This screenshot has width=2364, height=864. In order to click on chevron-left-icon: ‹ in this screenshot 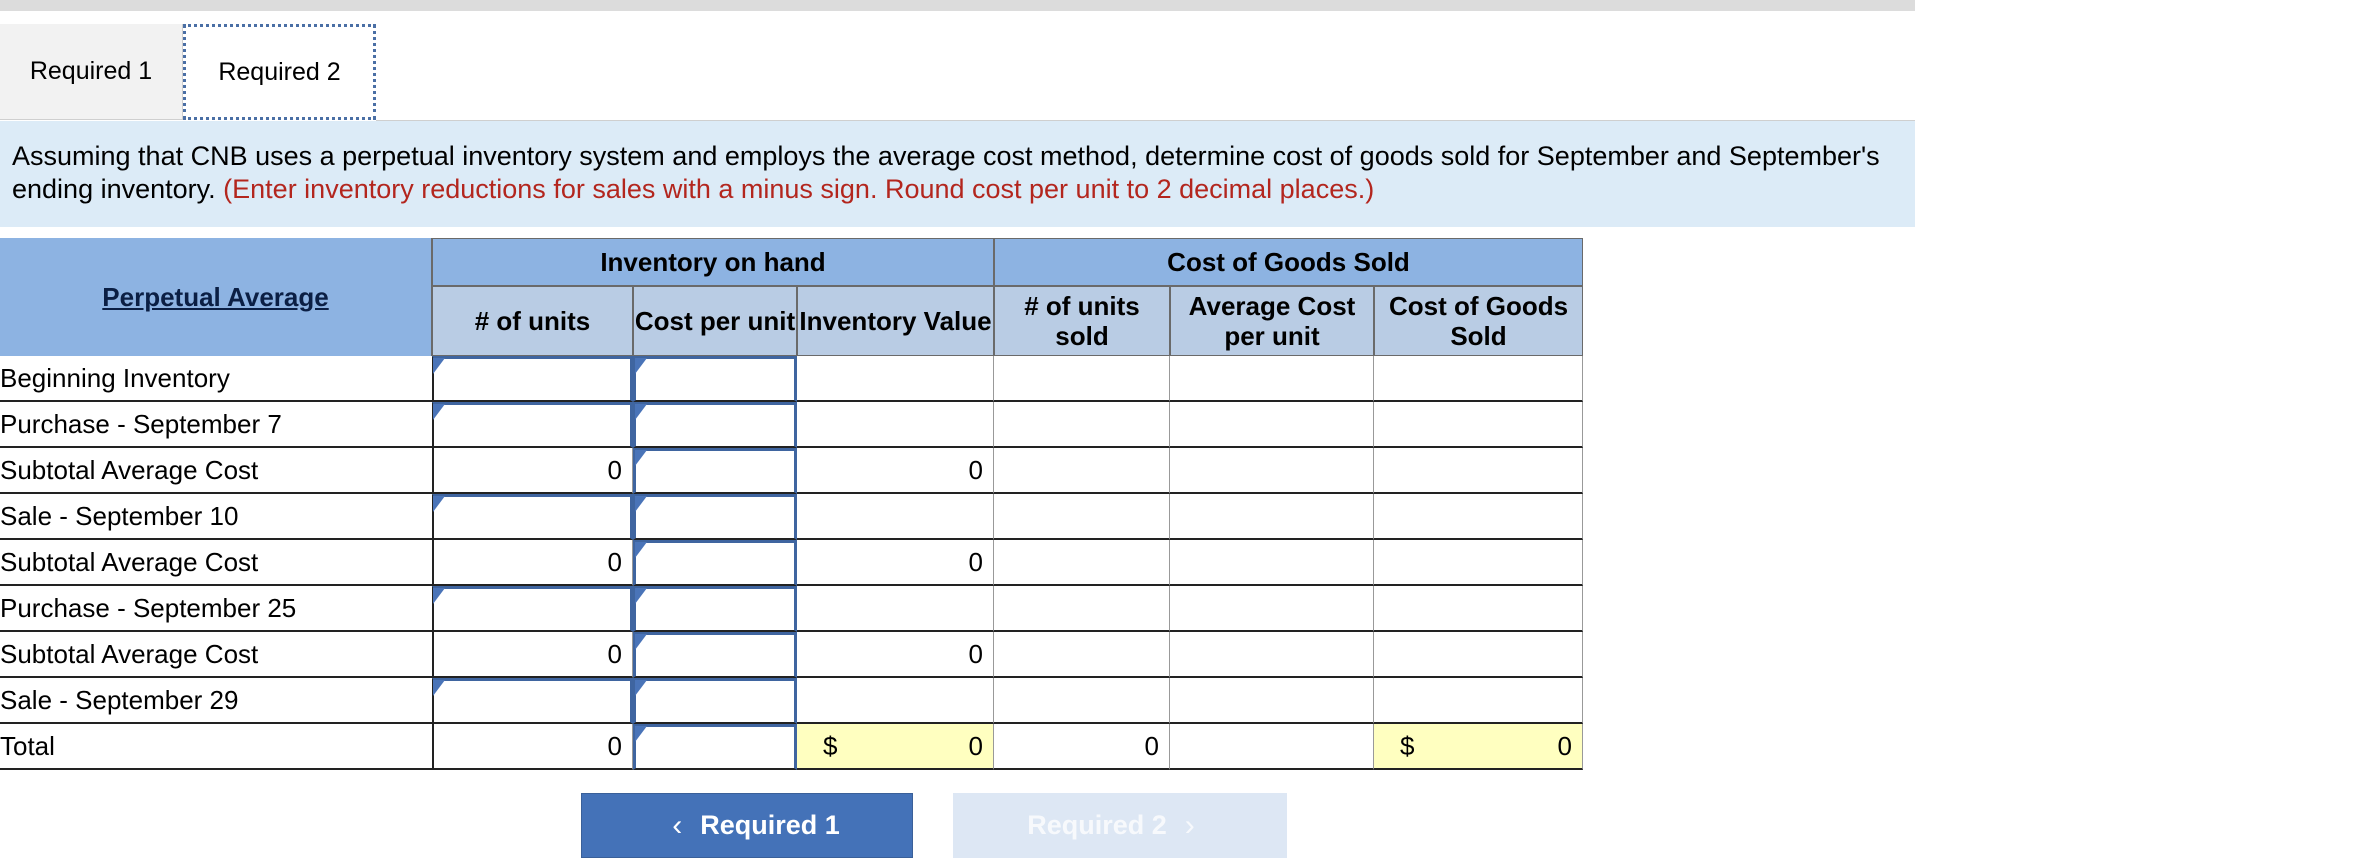, I will do `click(677, 825)`.